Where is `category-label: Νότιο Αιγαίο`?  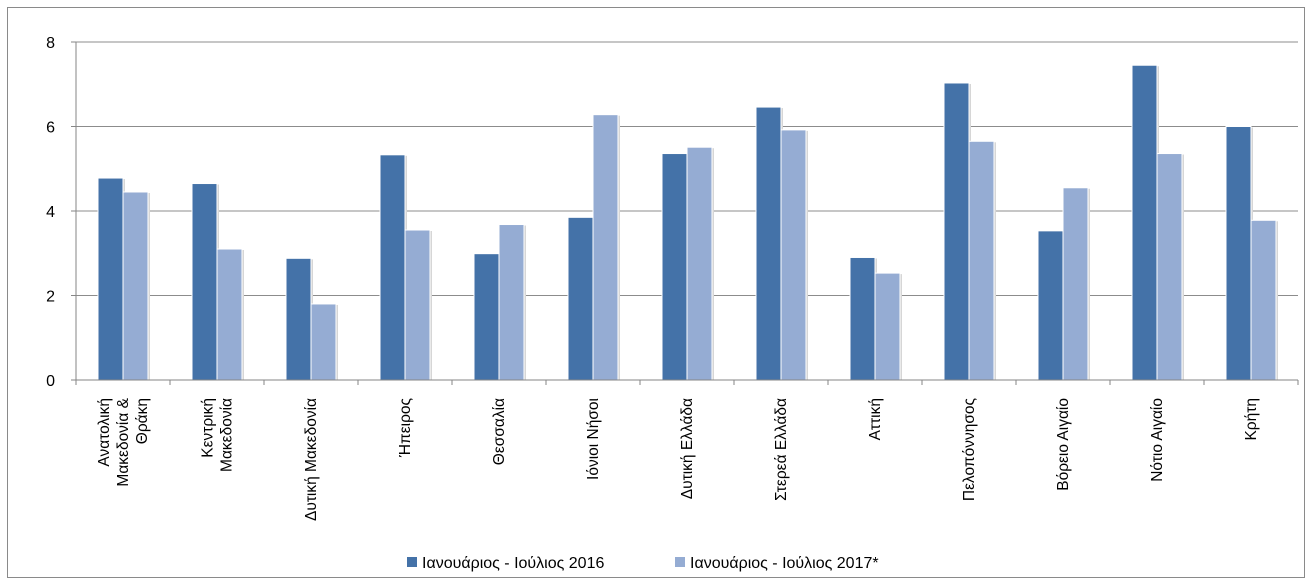
category-label: Νότιο Αιγαίο is located at coordinates (1157, 440).